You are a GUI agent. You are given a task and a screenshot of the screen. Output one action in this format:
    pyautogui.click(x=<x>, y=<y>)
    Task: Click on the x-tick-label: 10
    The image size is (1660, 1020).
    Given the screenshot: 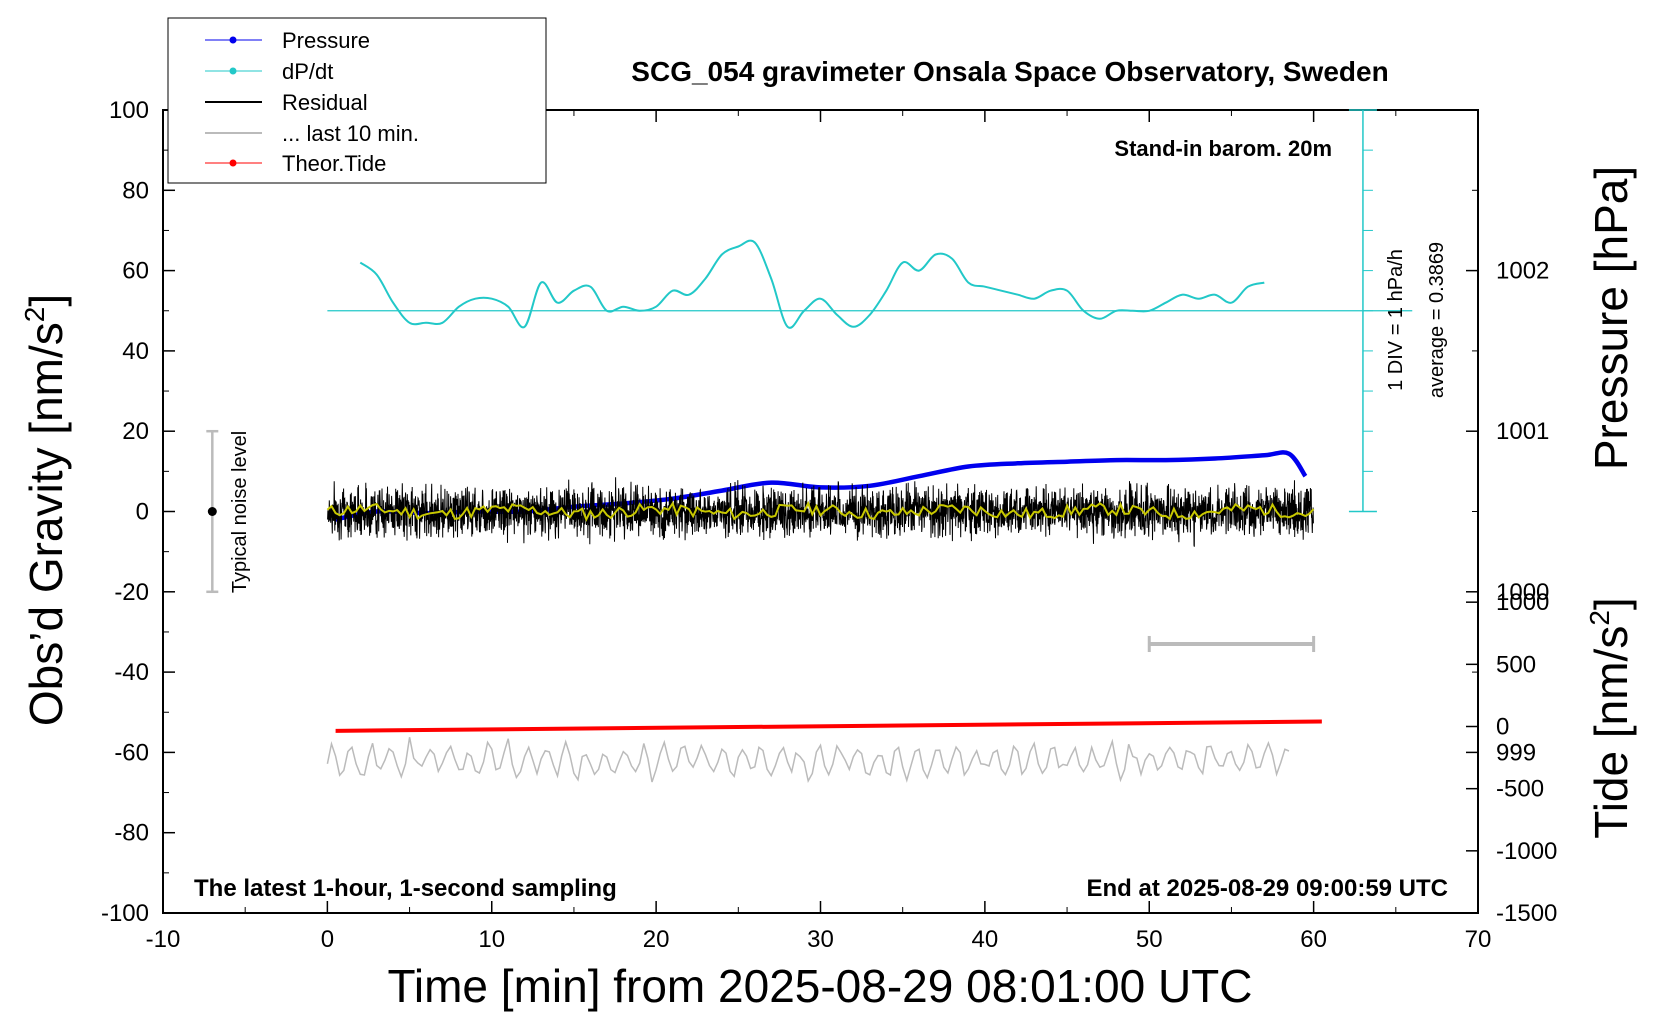 What is the action you would take?
    pyautogui.click(x=491, y=939)
    